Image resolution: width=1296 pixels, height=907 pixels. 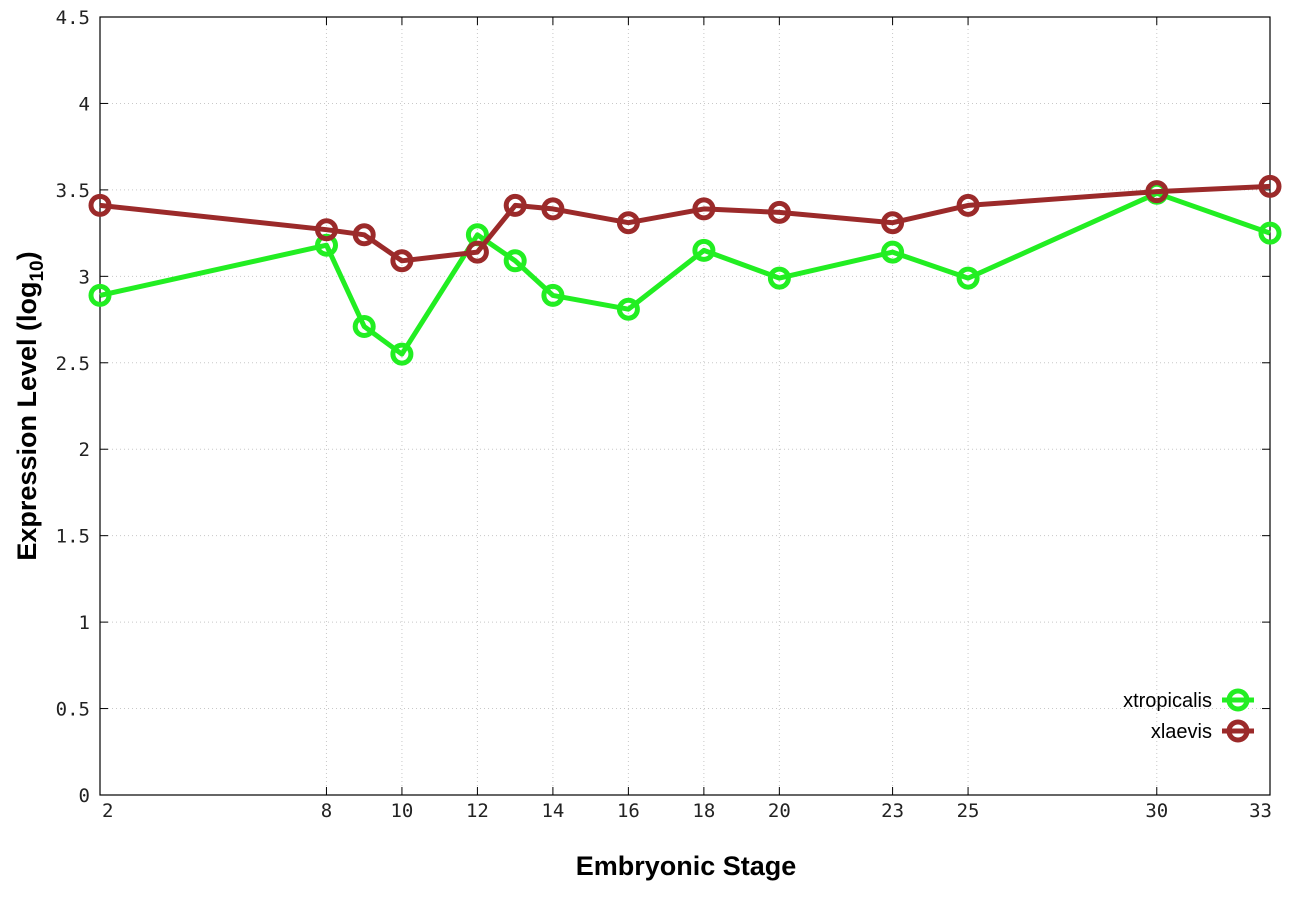 What do you see at coordinates (1181, 732) in the screenshot?
I see `legend-label-xlaevis: xlaevis` at bounding box center [1181, 732].